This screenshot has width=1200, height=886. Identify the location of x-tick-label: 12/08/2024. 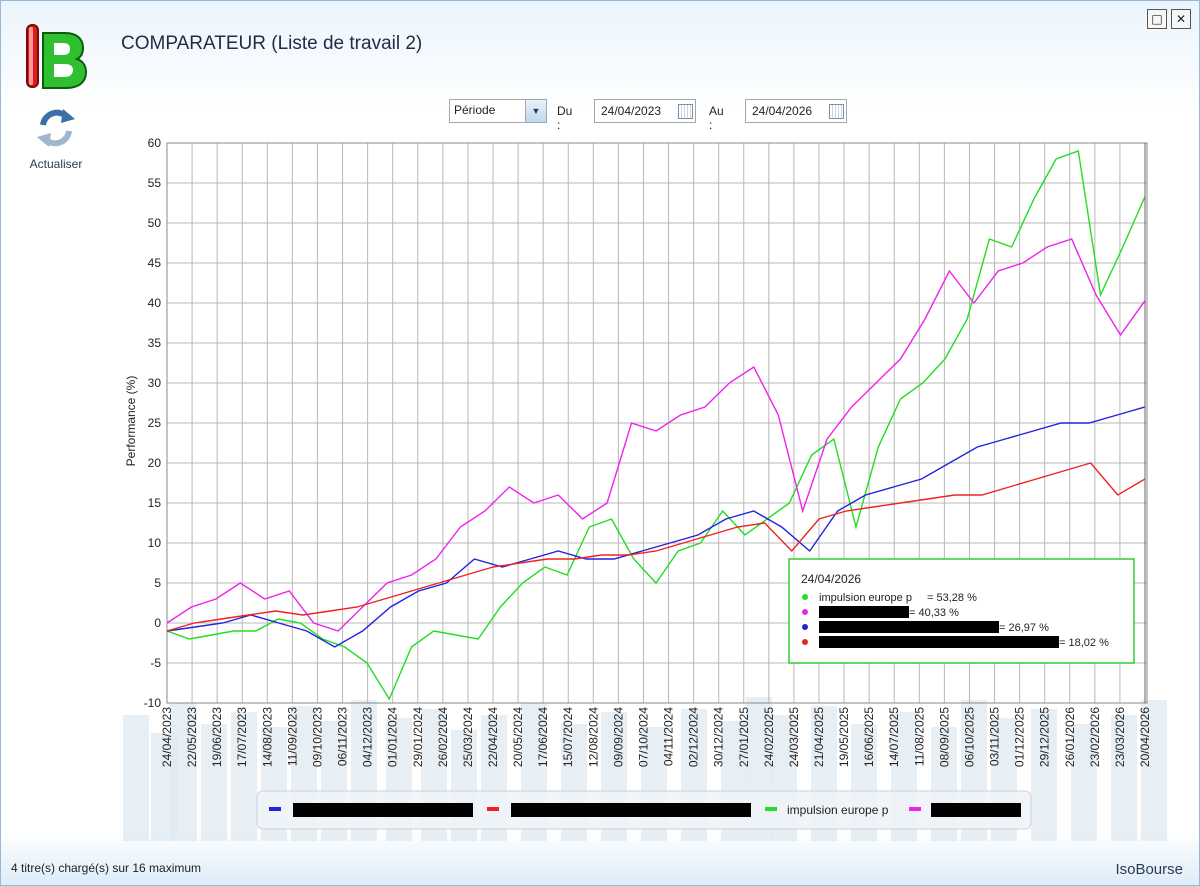
(593, 737).